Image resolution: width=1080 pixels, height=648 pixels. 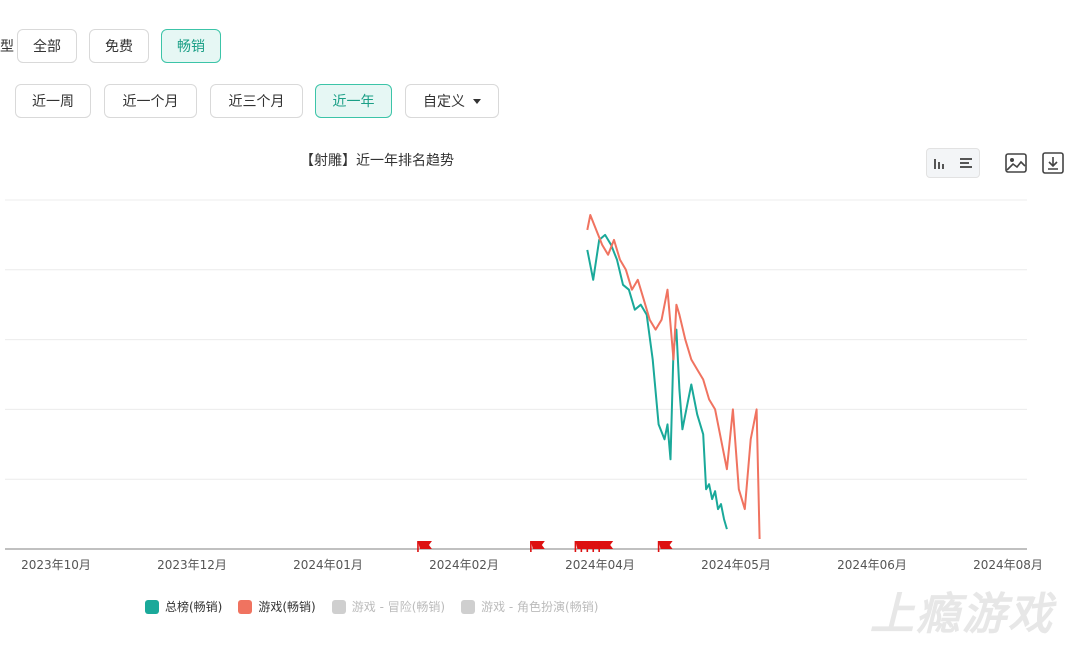 I want to click on legend-item-0: 总榜(畅销), so click(x=183, y=606).